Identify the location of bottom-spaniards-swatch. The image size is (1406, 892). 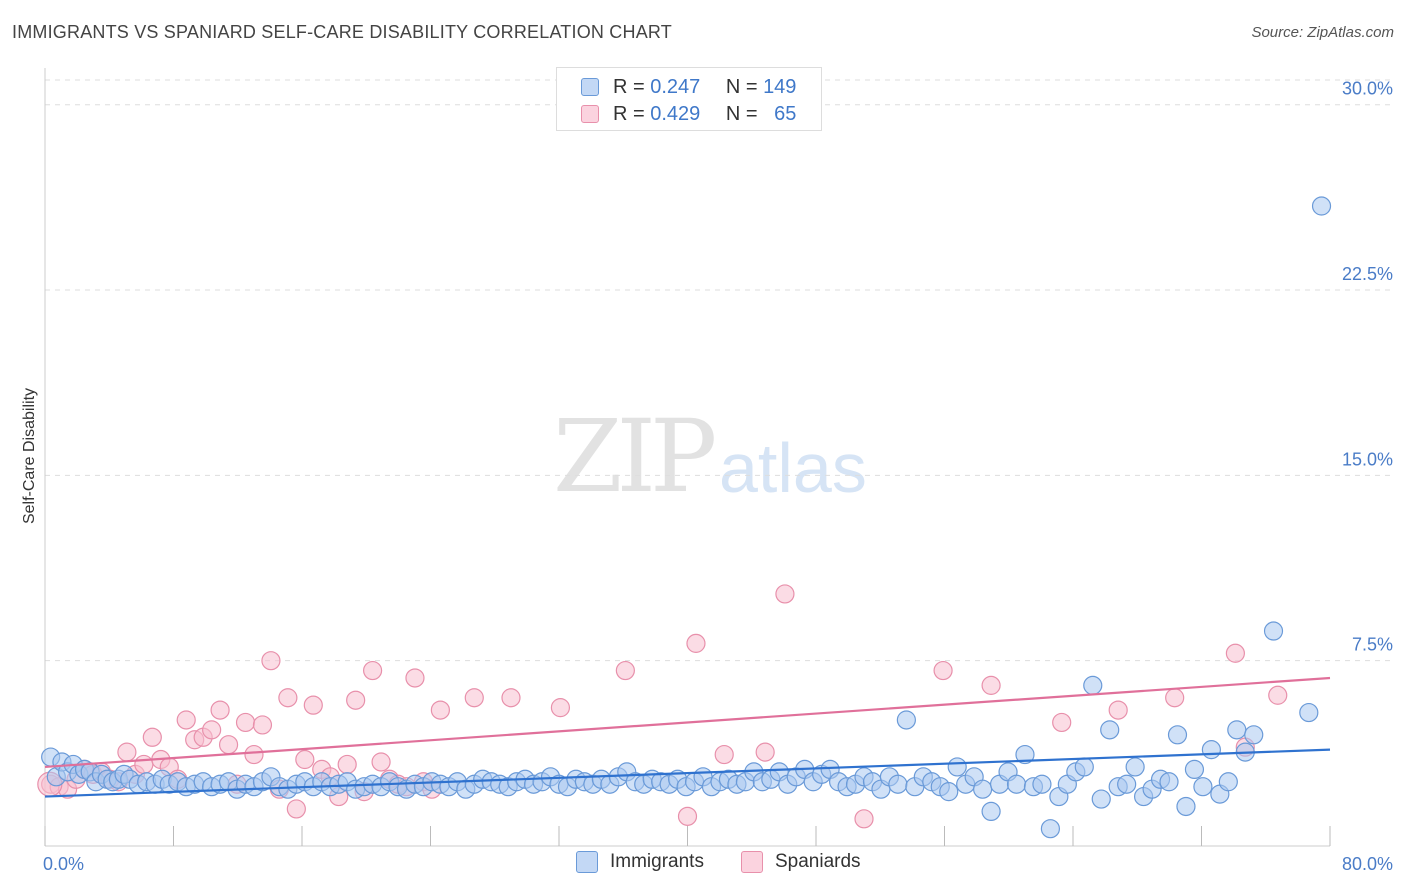
(752, 862).